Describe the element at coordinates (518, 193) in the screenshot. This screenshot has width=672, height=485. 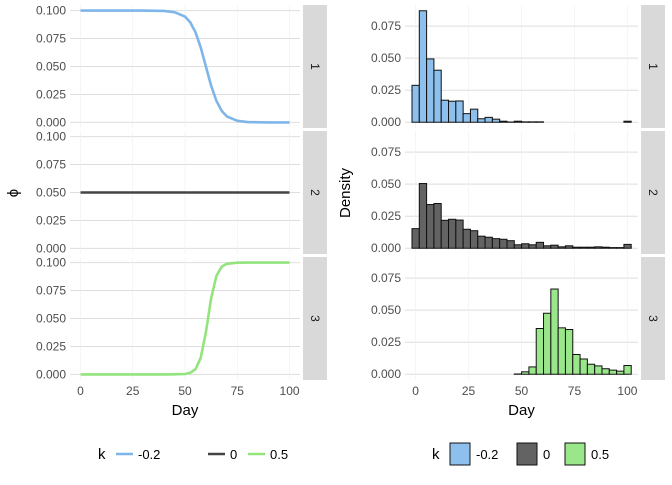
I see `panel-1-2: 0.000 0.025 0.050 0.075 2` at that location.